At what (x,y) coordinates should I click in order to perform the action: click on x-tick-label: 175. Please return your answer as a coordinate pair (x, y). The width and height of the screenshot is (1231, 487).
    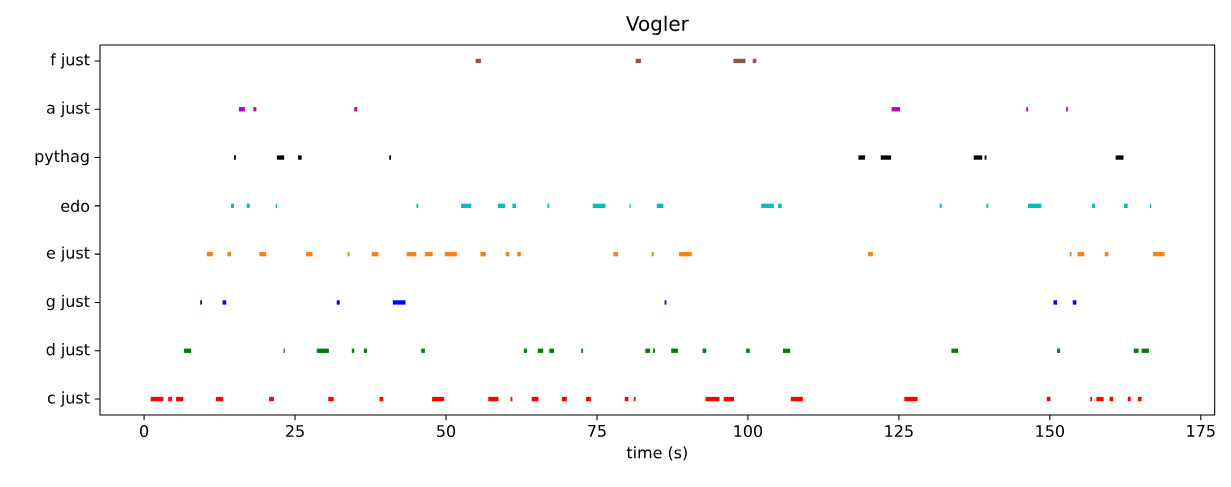
    Looking at the image, I should click on (1201, 431).